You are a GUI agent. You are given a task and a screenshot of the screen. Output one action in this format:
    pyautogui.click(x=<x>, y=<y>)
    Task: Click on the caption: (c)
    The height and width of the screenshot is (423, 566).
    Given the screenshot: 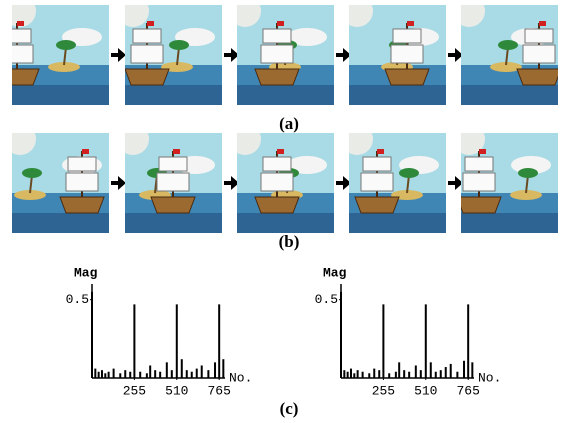 What is the action you would take?
    pyautogui.click(x=289, y=408)
    